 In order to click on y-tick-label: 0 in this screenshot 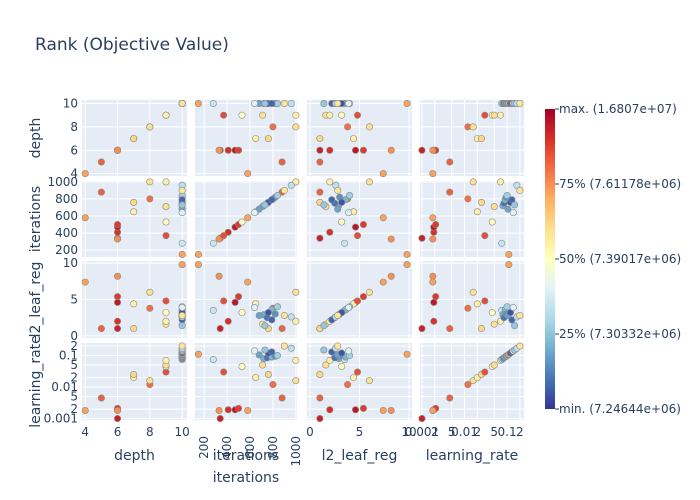, I will do `click(74, 336)`.